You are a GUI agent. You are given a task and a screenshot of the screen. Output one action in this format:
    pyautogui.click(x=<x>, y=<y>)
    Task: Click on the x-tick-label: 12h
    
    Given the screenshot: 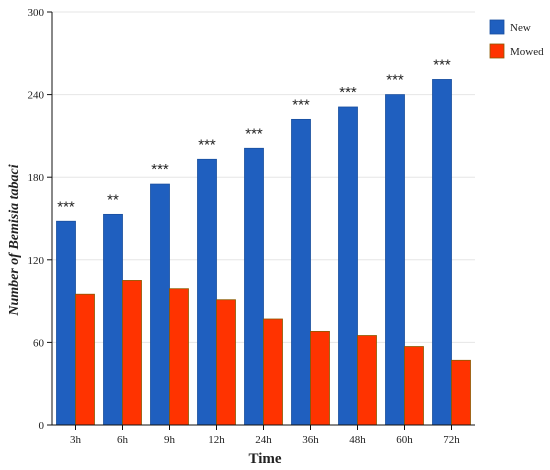 What is the action you would take?
    pyautogui.click(x=216, y=440)
    